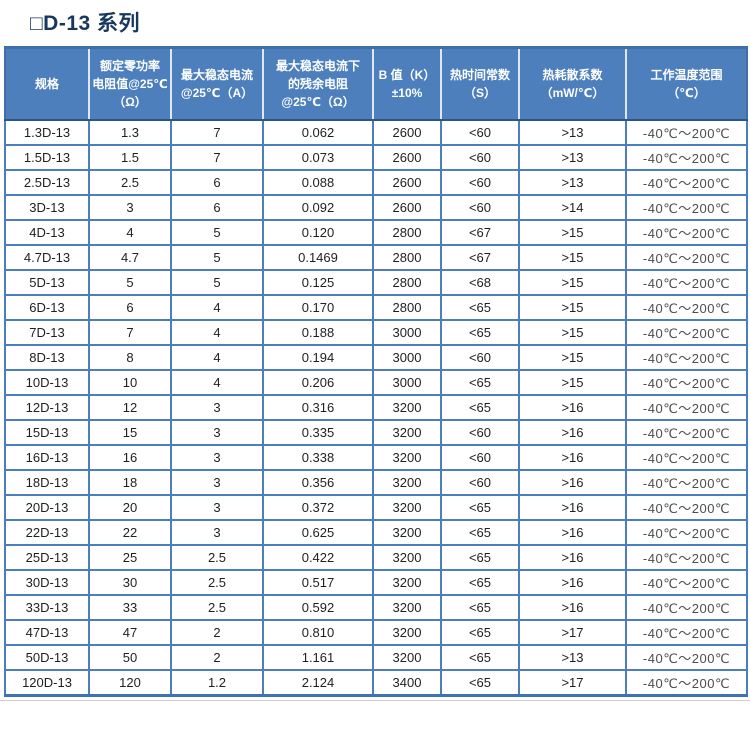 This screenshot has width=750, height=742. Describe the element at coordinates (406, 83) in the screenshot. I see `col-header-bvalue: B 值（K） ±10%` at that location.